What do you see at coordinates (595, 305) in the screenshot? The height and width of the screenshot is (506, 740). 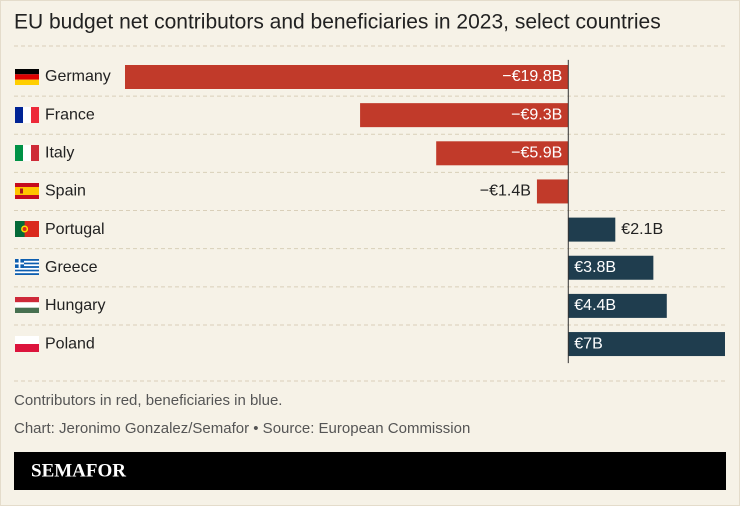 I see `value-label: €4.4B` at bounding box center [595, 305].